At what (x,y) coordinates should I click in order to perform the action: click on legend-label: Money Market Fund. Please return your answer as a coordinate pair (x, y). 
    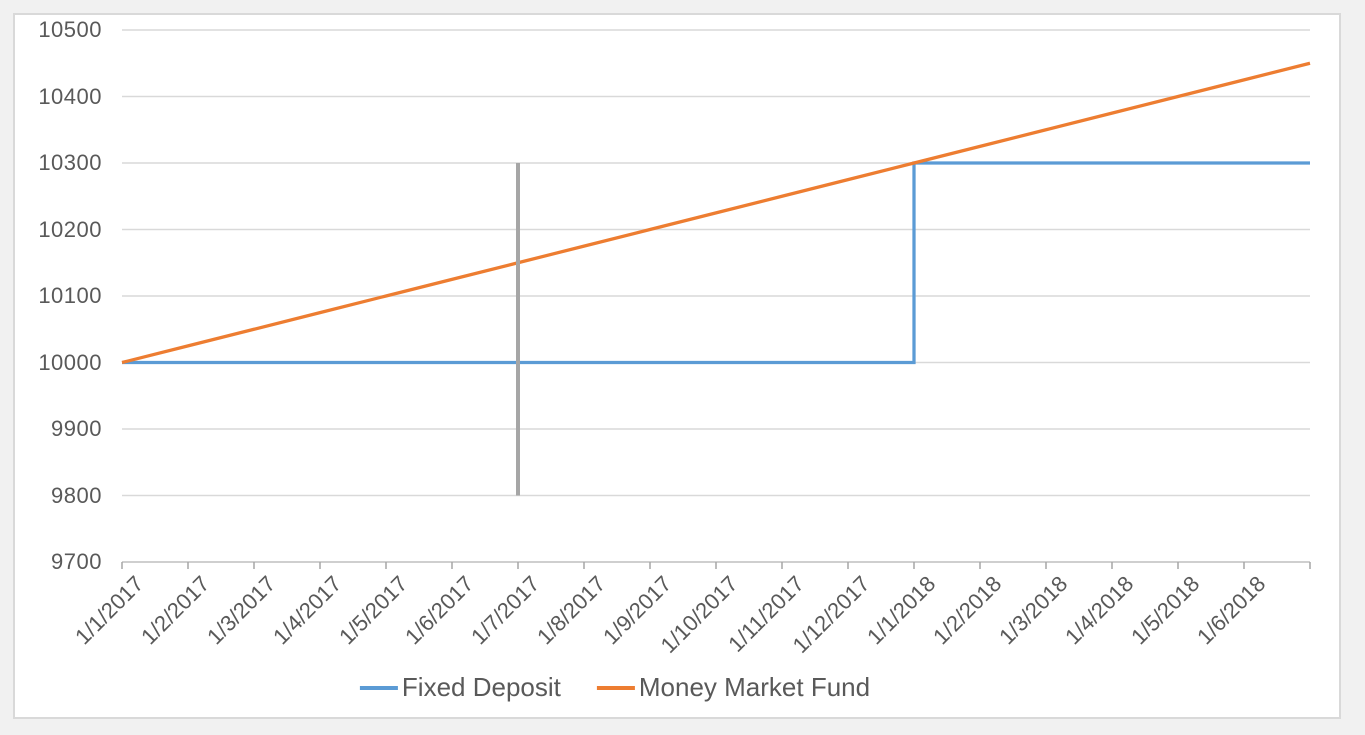
    Looking at the image, I should click on (754, 687).